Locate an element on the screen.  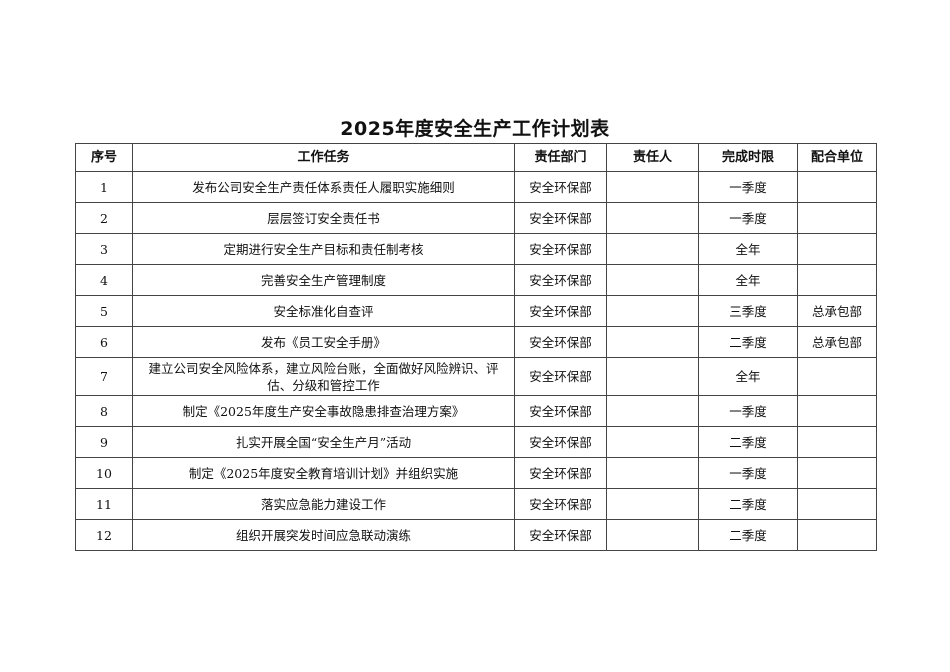
row-number: 12 is located at coordinates (104, 535).